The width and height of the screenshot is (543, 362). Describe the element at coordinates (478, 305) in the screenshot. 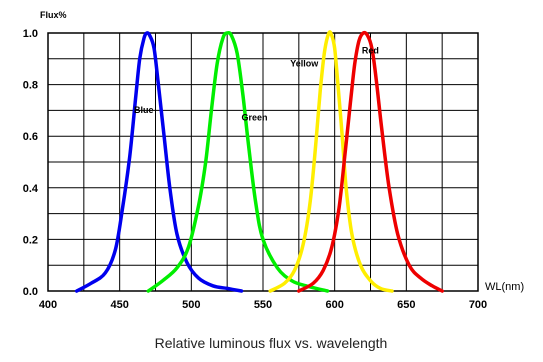

I see `x-tick-label: 700` at that location.